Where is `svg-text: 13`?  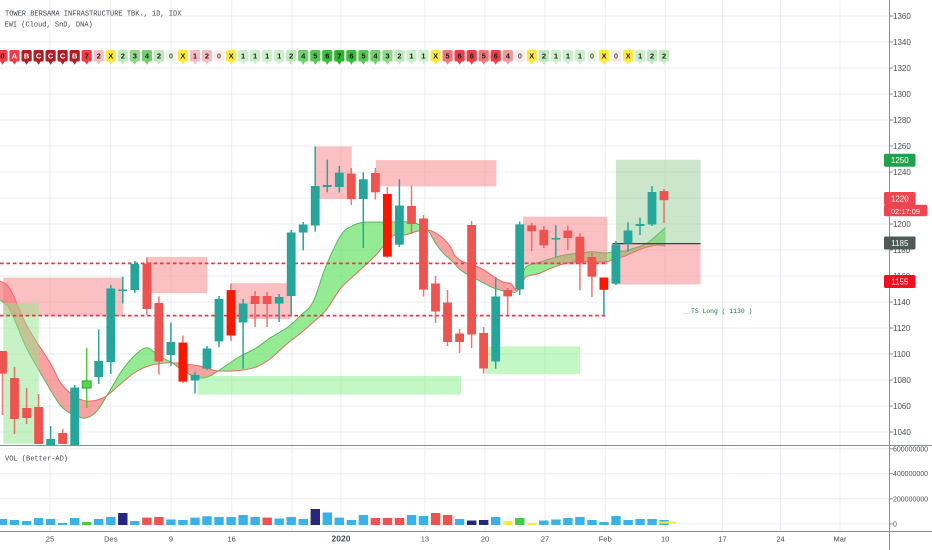
svg-text: 13 is located at coordinates (425, 539).